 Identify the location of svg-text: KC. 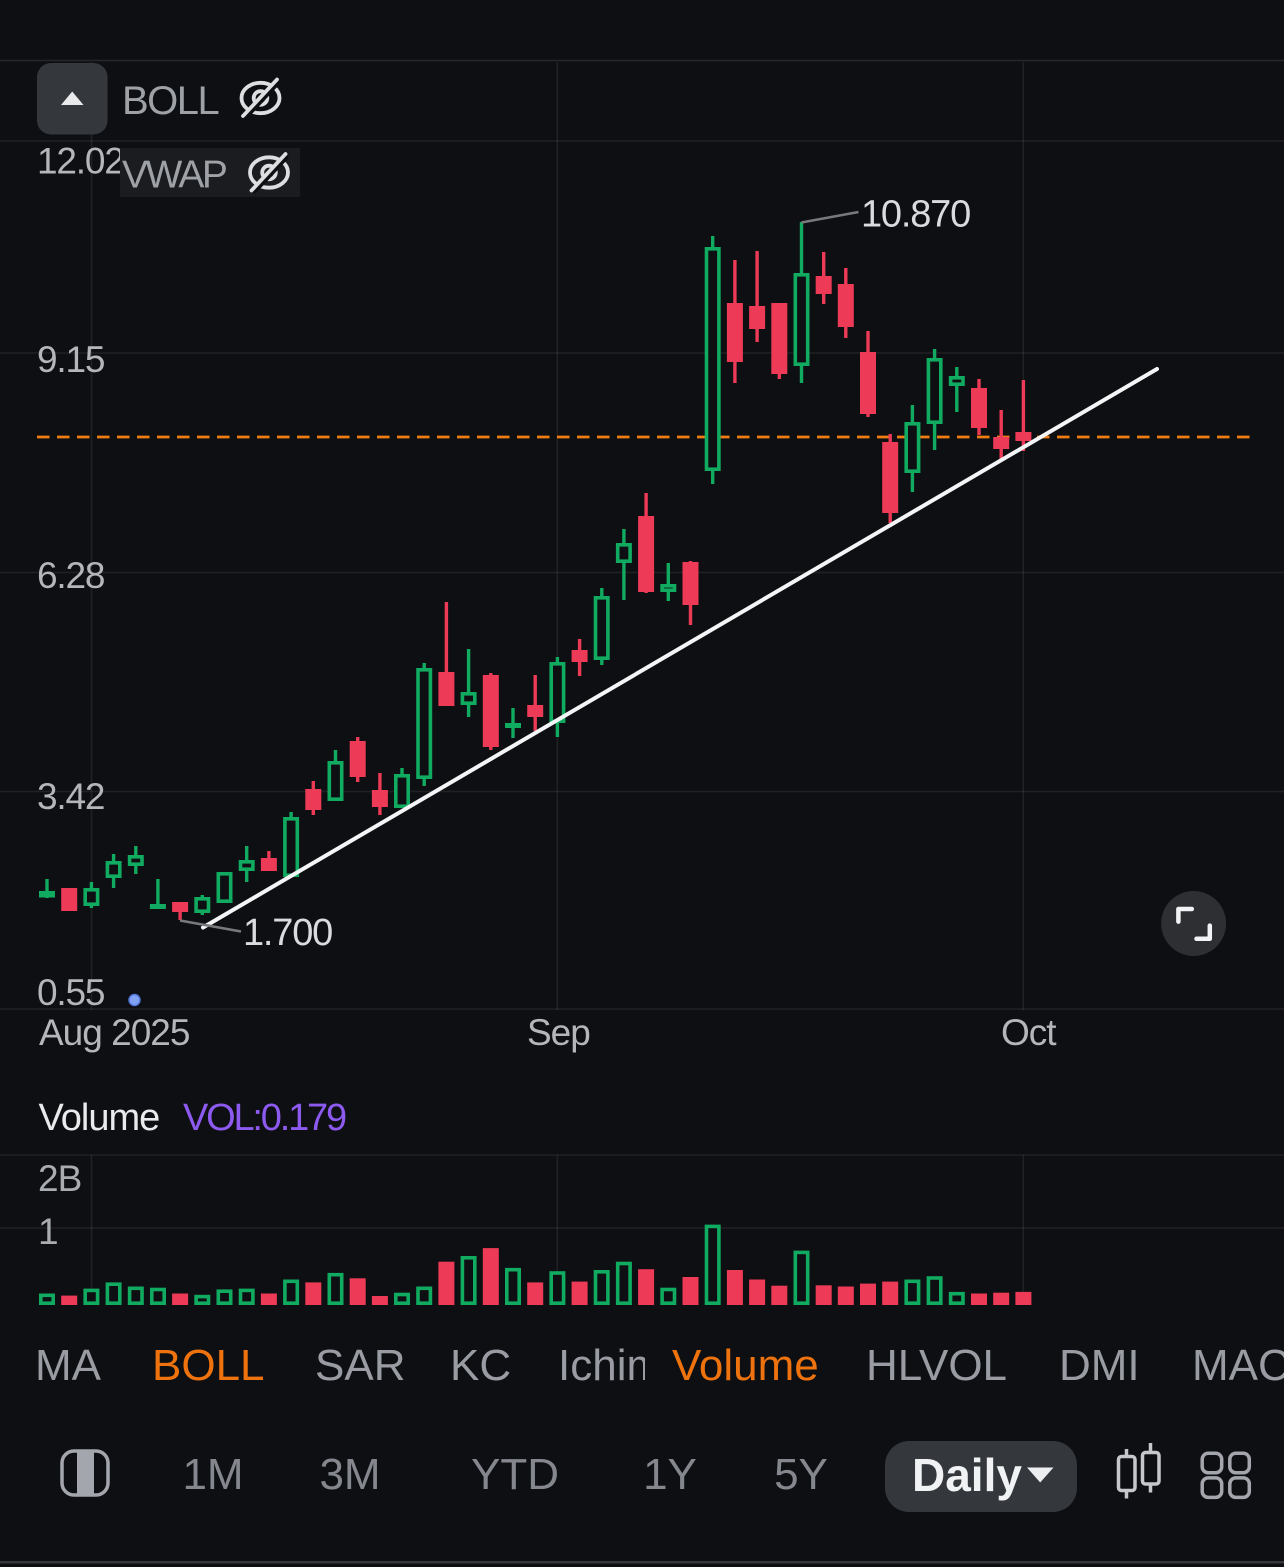
(480, 1365).